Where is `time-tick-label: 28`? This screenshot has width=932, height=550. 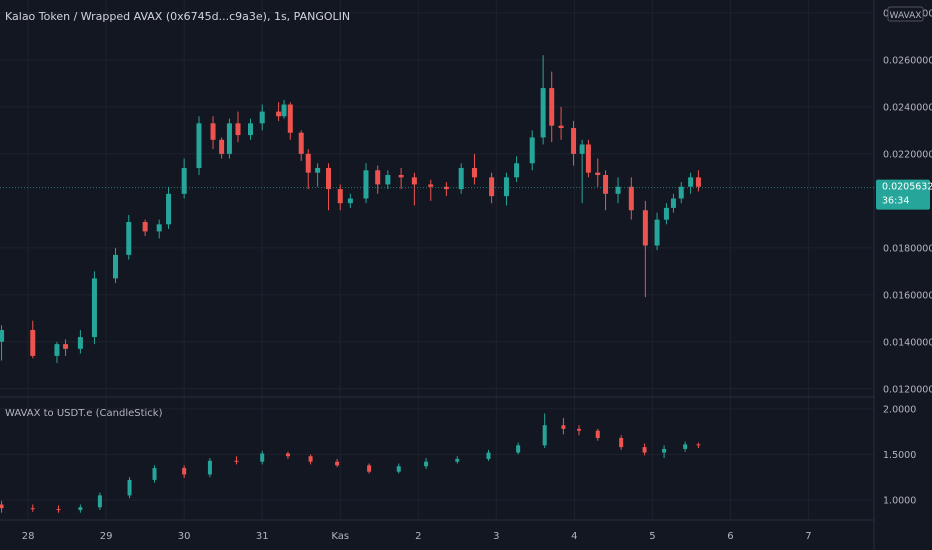
time-tick-label: 28 is located at coordinates (28, 536).